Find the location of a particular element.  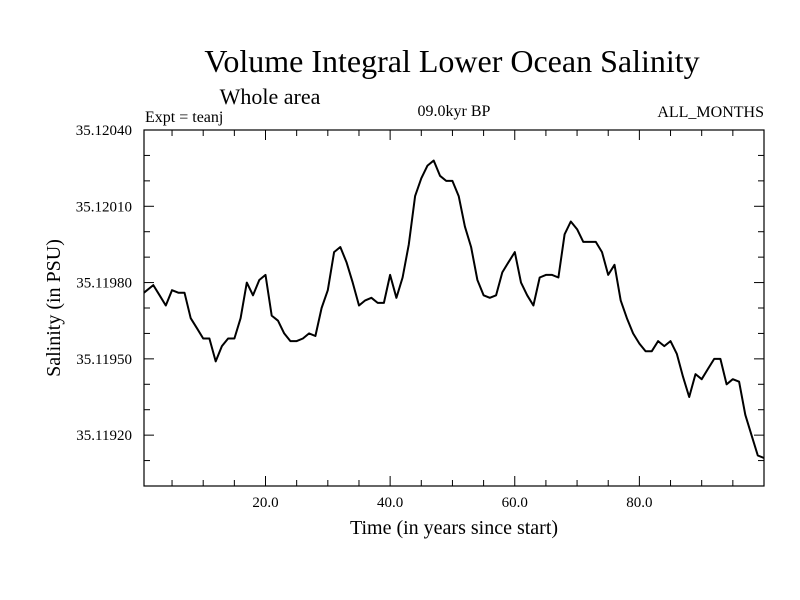

y-tick-label: 35.12010 is located at coordinates (104, 207).